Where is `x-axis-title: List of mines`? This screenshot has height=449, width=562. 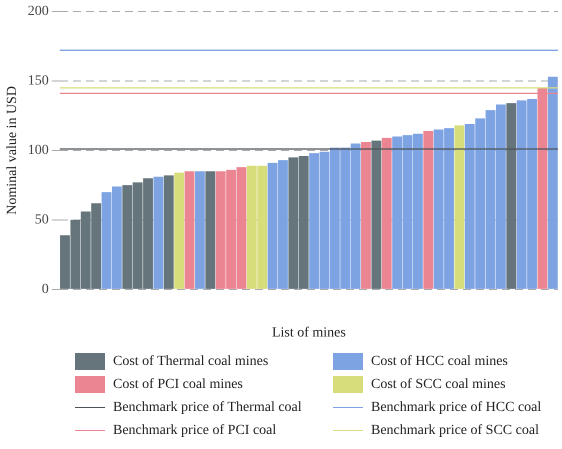
x-axis-title: List of mines is located at coordinates (309, 332).